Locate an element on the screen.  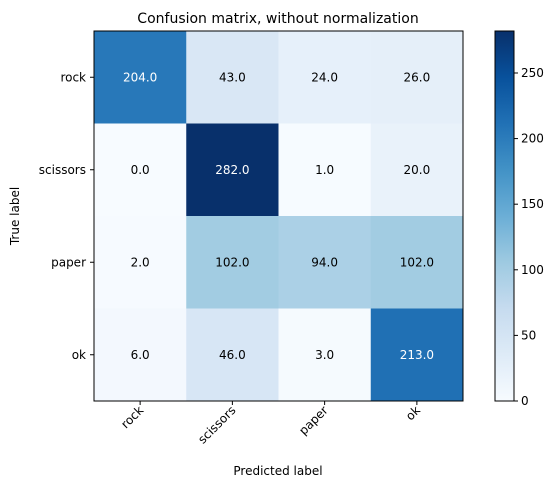
cell-value-label: 26.0 is located at coordinates (417, 77).